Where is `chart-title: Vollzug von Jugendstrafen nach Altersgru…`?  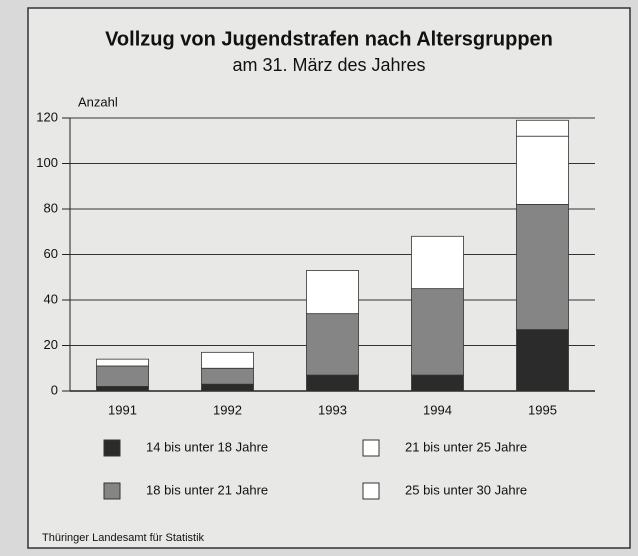
chart-title: Vollzug von Jugendstrafen nach Altersgru… is located at coordinates (329, 39).